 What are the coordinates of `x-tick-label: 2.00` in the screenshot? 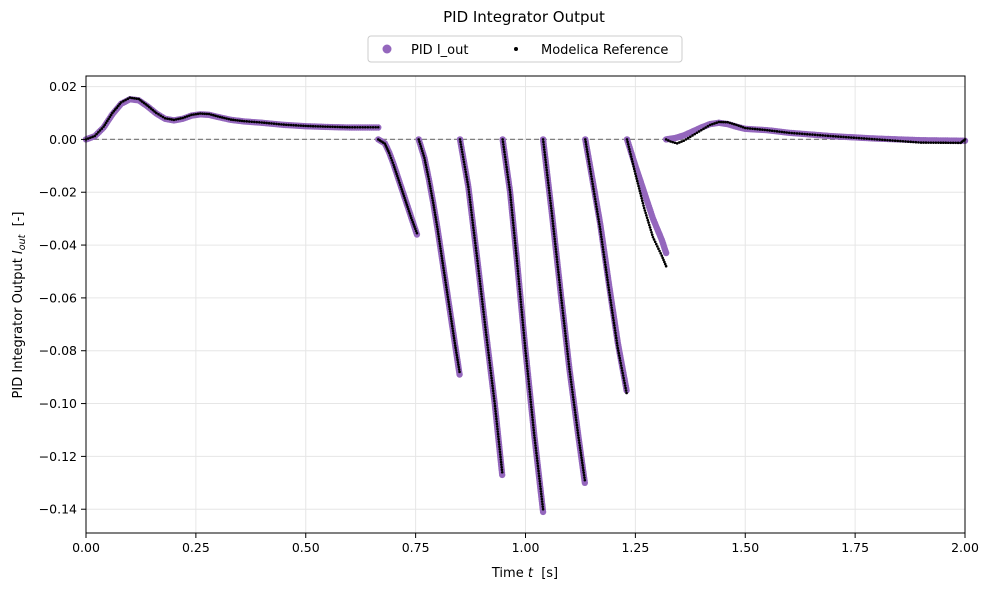 It's located at (965, 547).